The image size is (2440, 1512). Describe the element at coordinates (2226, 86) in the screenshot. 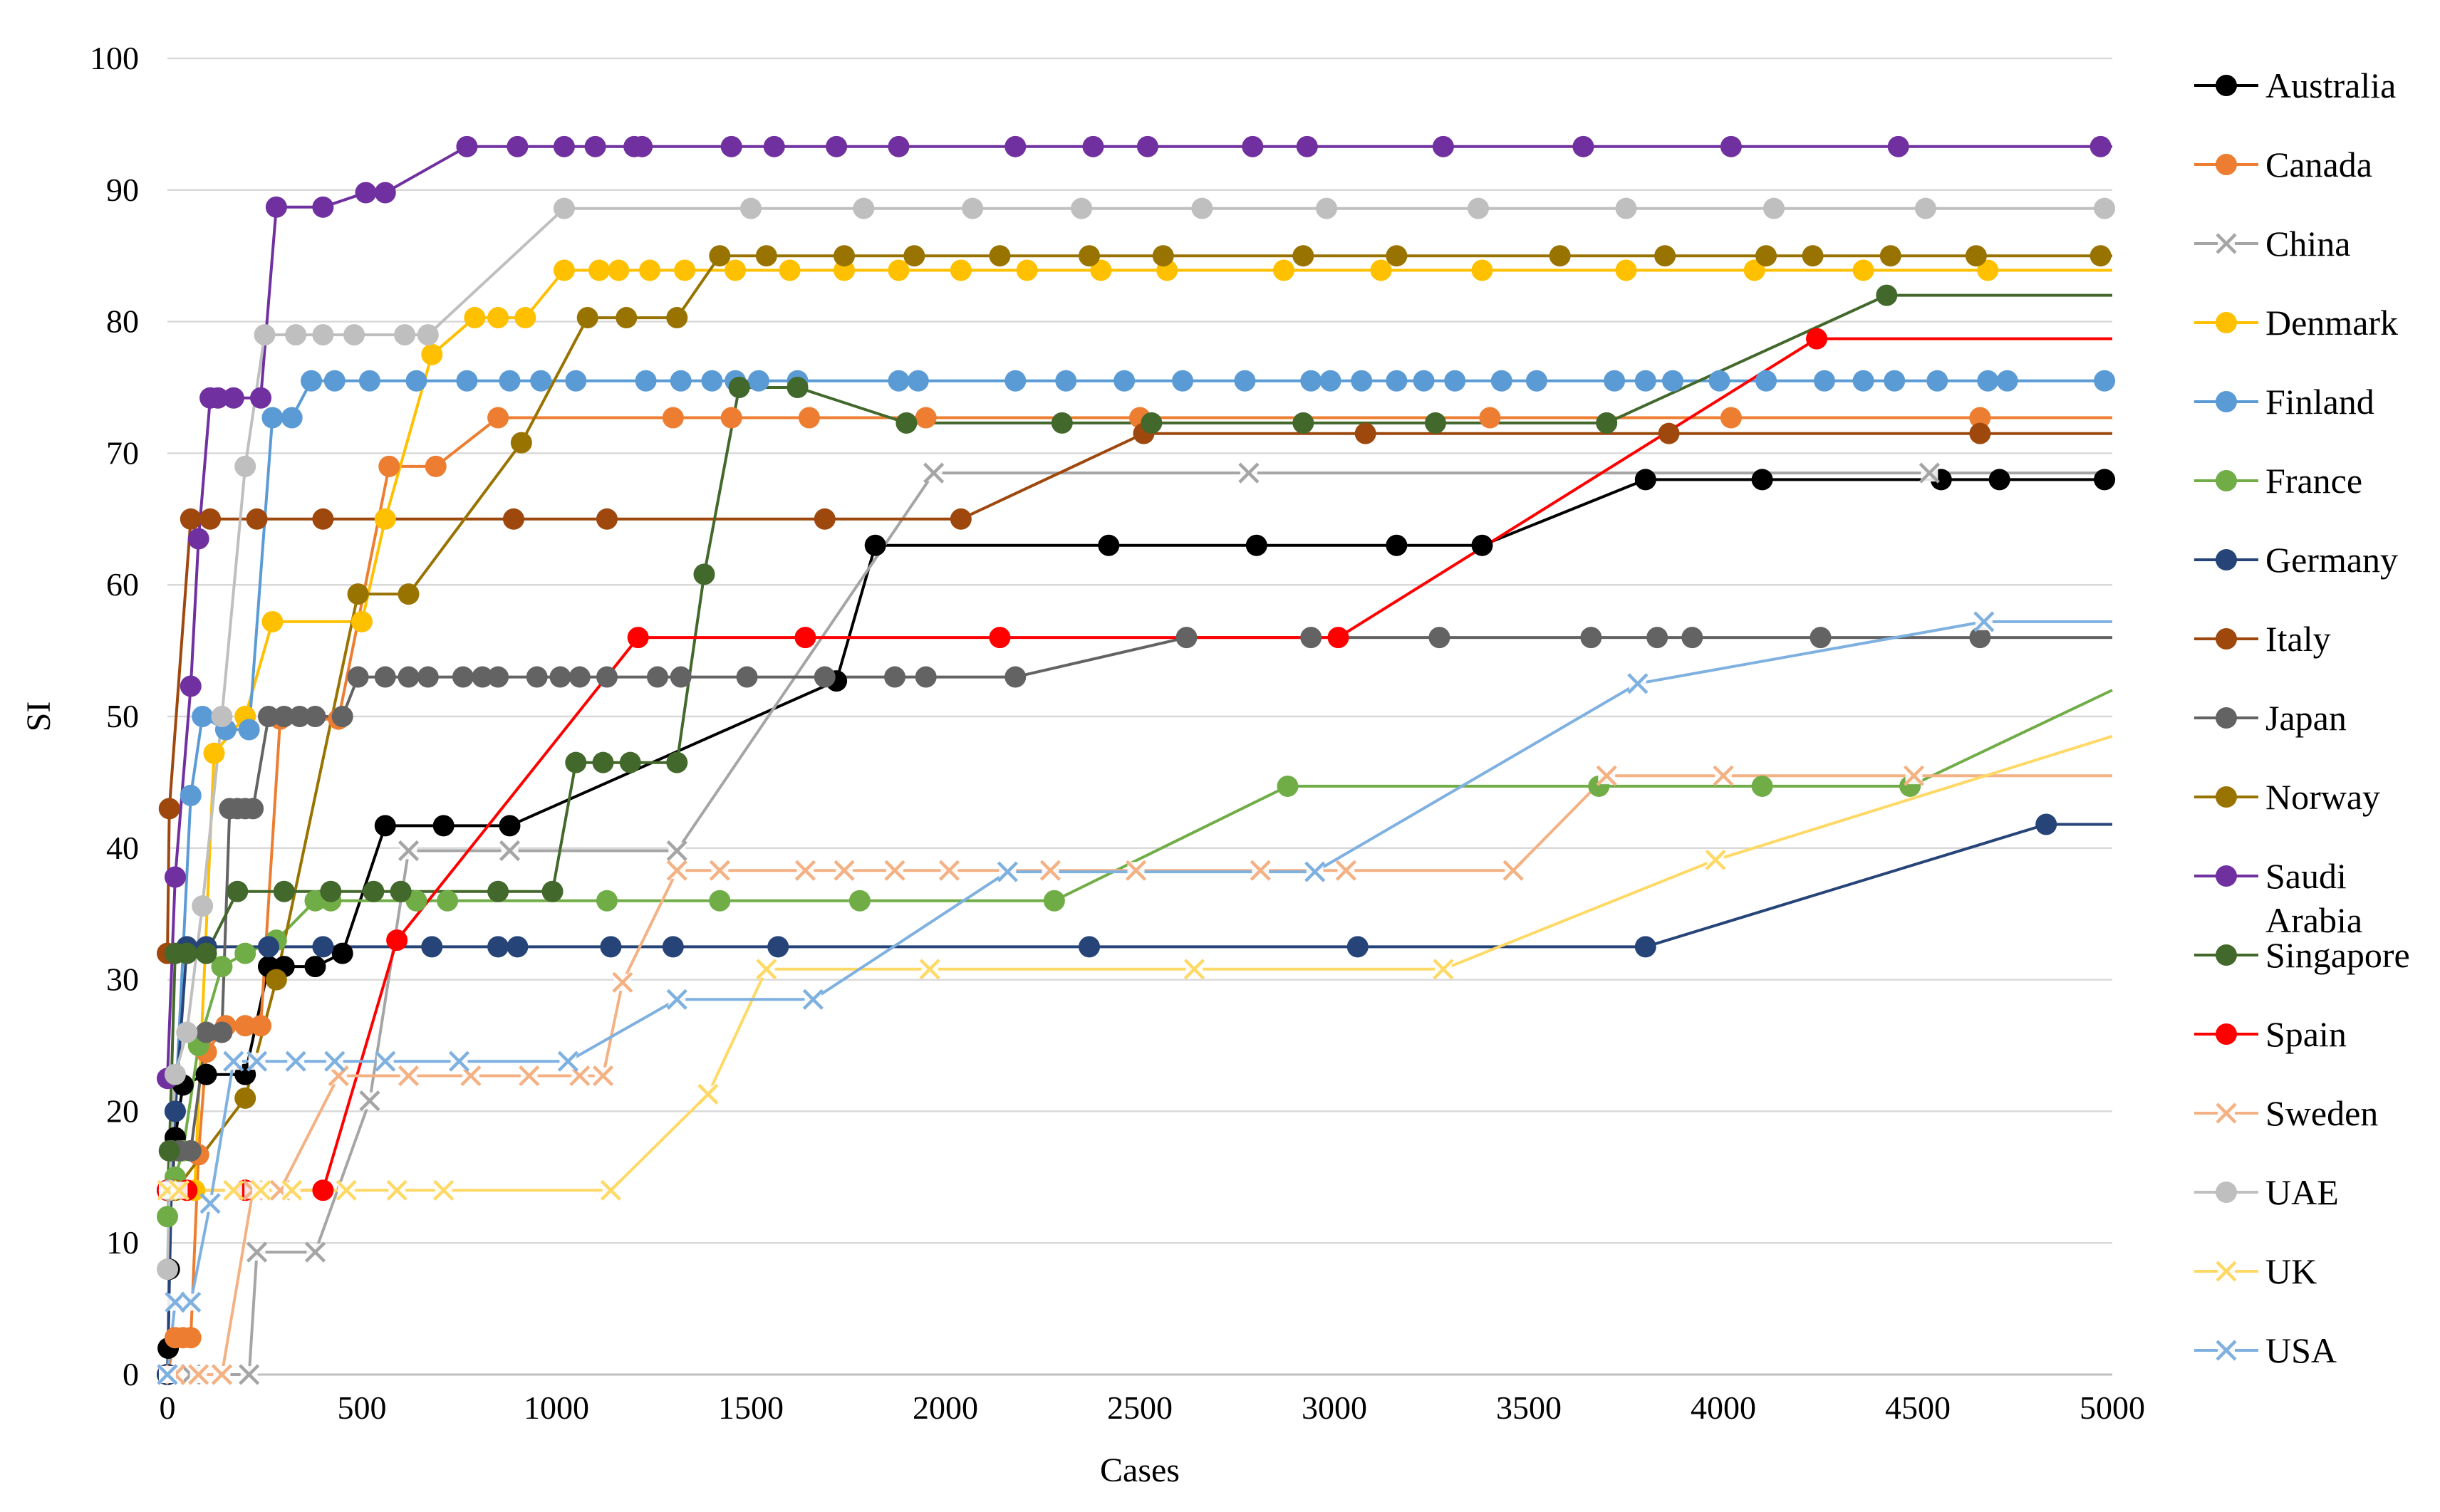

I see `legend-marker-australia` at that location.